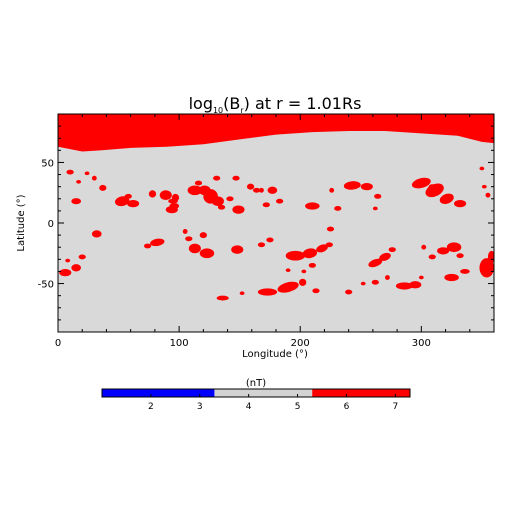  I want to click on x-tick-label: 200, so click(300, 343).